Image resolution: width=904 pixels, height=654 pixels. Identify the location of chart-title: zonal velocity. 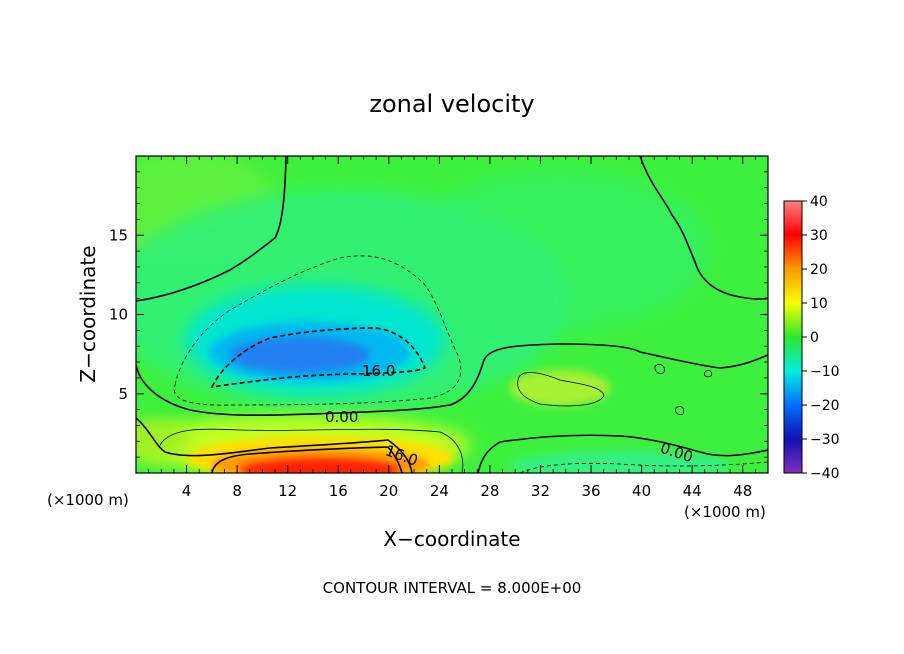
(451, 104).